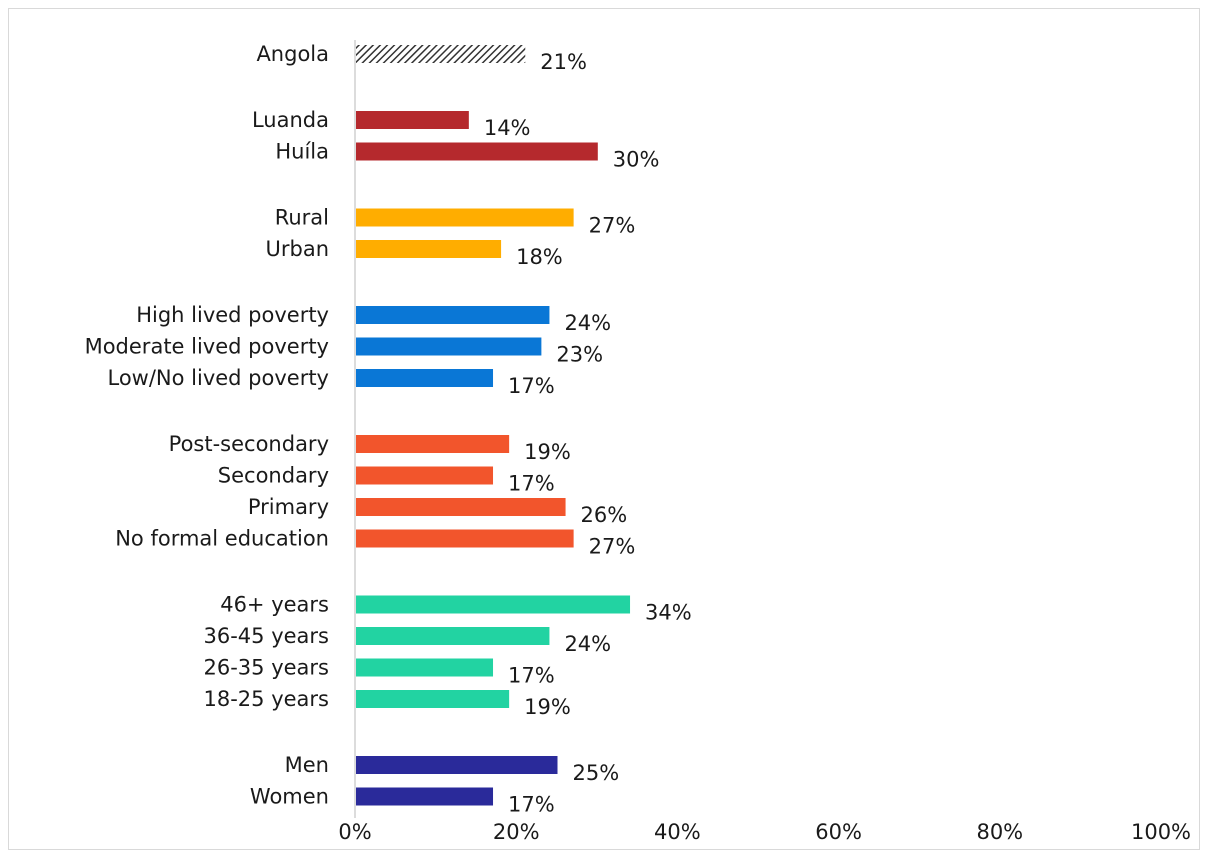 The image size is (1206, 856). Describe the element at coordinates (507, 128) in the screenshot. I see `value-label: 14%` at that location.